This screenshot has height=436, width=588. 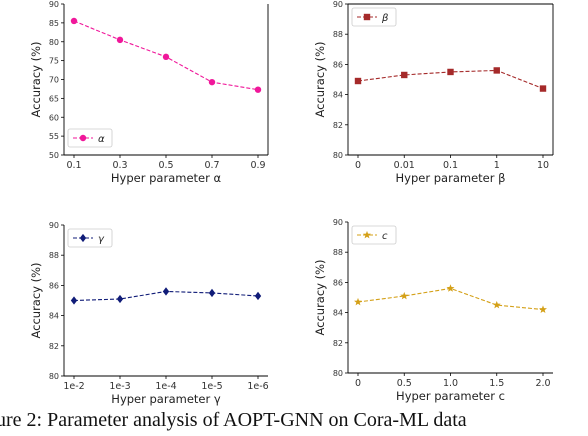 What do you see at coordinates (450, 396) in the screenshot?
I see `x-axis-label: Hyper parameter c` at bounding box center [450, 396].